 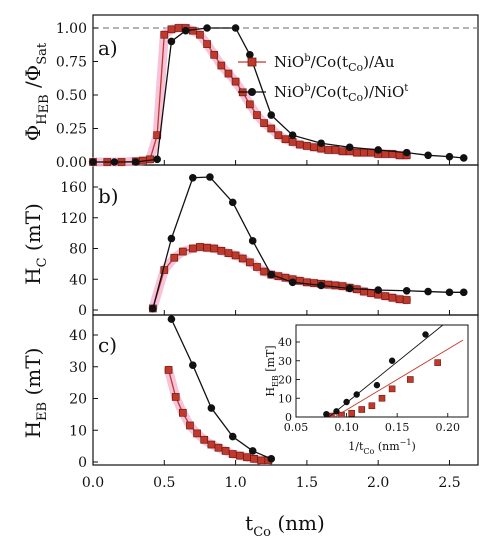 What do you see at coordinates (381, 447) in the screenshot?
I see `inset-xlabel: 1/tCo (nm−1)` at bounding box center [381, 447].